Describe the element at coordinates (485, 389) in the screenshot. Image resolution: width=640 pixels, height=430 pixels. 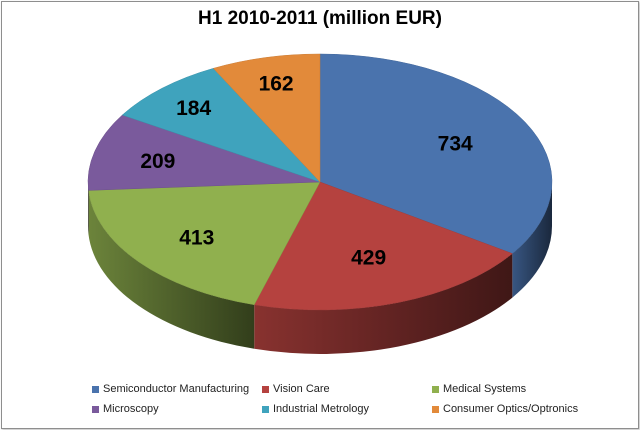
I see `legend-label: Medical Systems` at that location.